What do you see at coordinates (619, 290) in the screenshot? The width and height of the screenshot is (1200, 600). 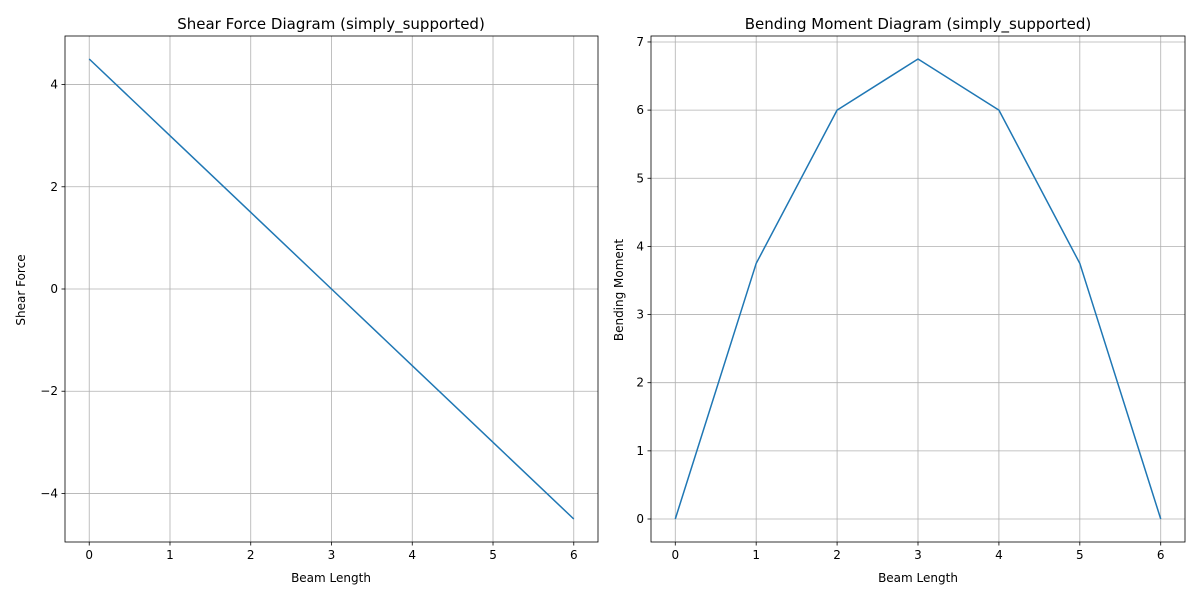 I see `y-axis-label: Bending Moment` at bounding box center [619, 290].